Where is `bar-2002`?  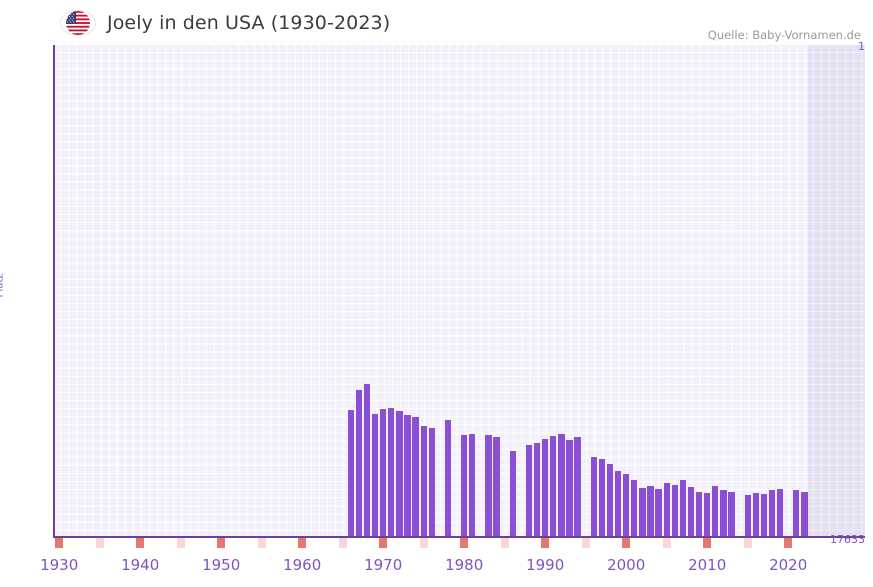
bar-2002 is located at coordinates (642, 512).